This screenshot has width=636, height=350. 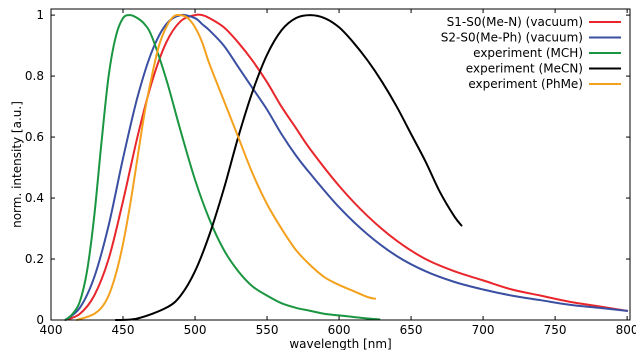 I want to click on x-tick-label: 450, so click(x=123, y=330).